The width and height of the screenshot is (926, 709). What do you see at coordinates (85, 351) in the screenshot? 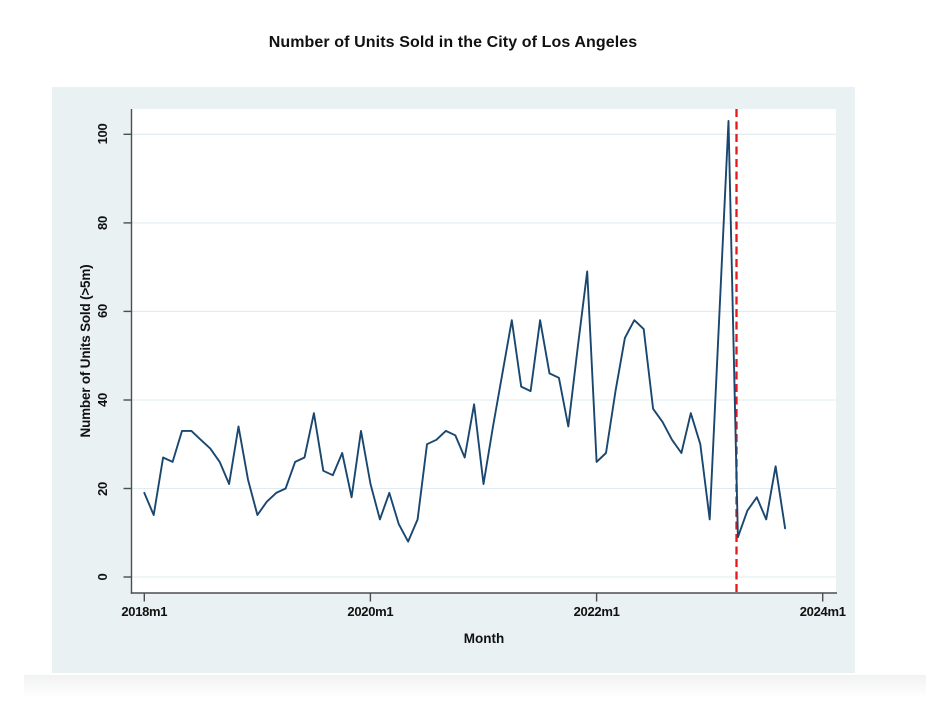
I see `y-axis-title: Number of Units Sold (>5m)` at bounding box center [85, 351].